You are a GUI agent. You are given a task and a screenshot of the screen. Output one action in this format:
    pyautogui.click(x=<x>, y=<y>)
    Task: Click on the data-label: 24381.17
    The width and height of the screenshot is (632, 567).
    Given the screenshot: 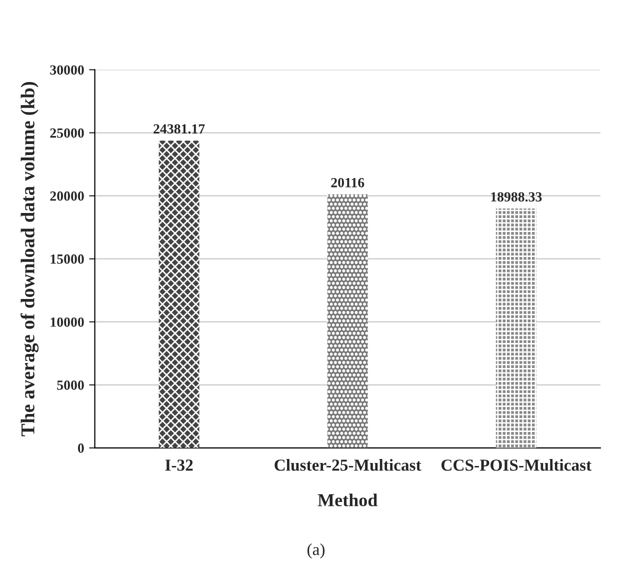 What is the action you would take?
    pyautogui.click(x=179, y=129)
    